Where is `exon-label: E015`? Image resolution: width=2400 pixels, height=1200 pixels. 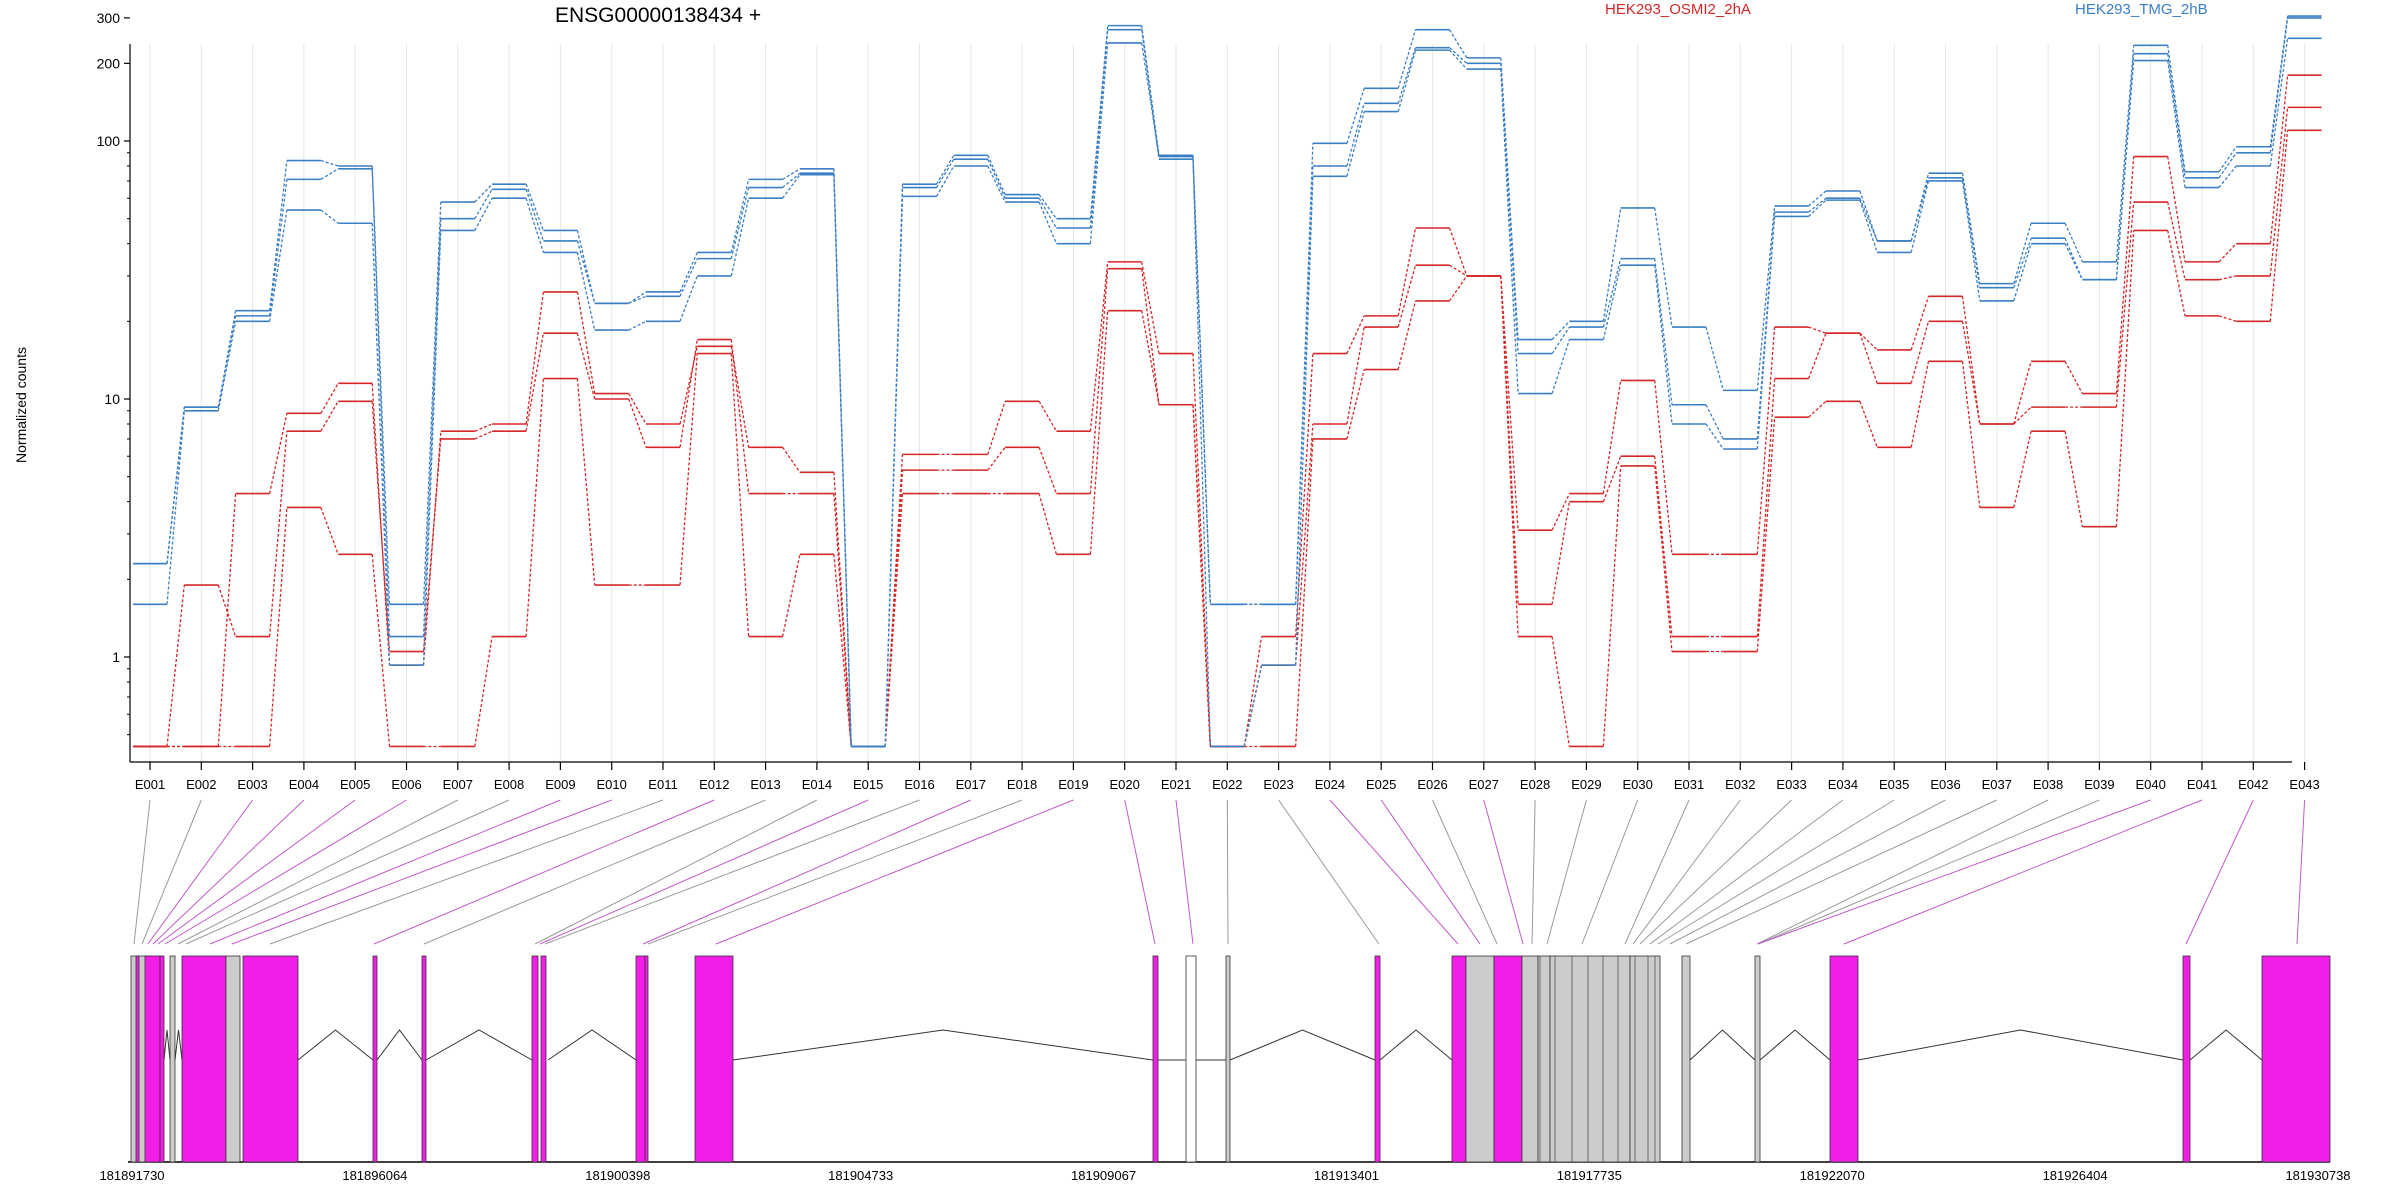 exon-label: E015 is located at coordinates (868, 784).